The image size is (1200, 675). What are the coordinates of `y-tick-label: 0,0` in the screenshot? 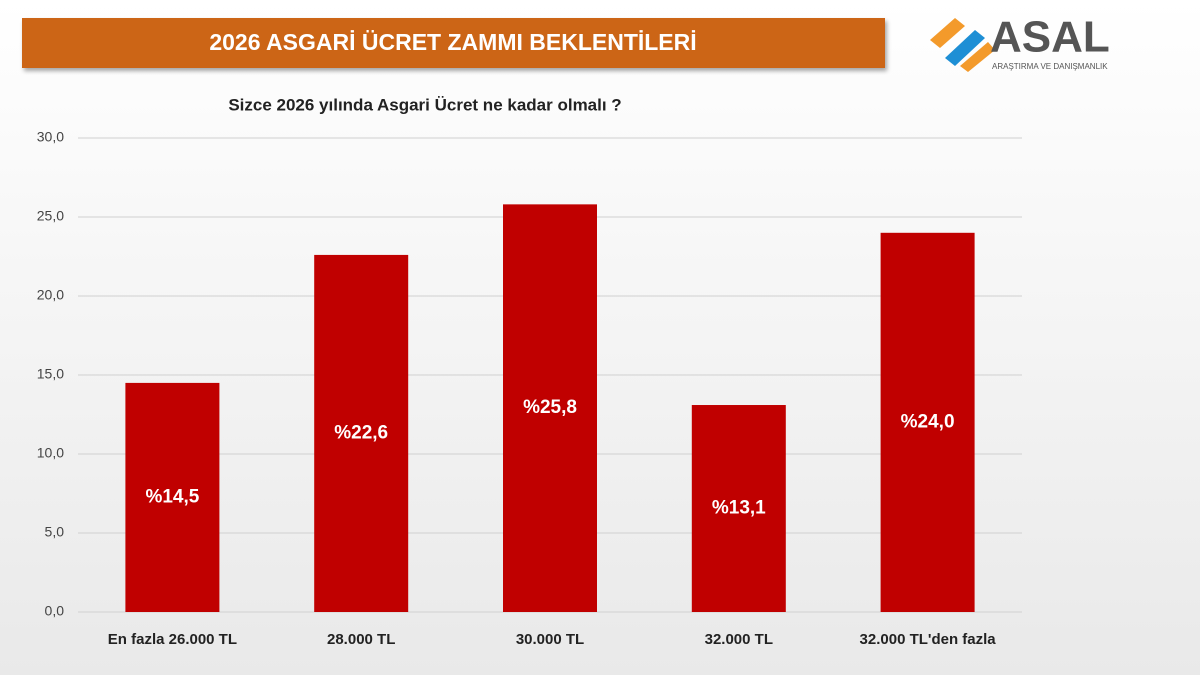 It's located at (55, 611).